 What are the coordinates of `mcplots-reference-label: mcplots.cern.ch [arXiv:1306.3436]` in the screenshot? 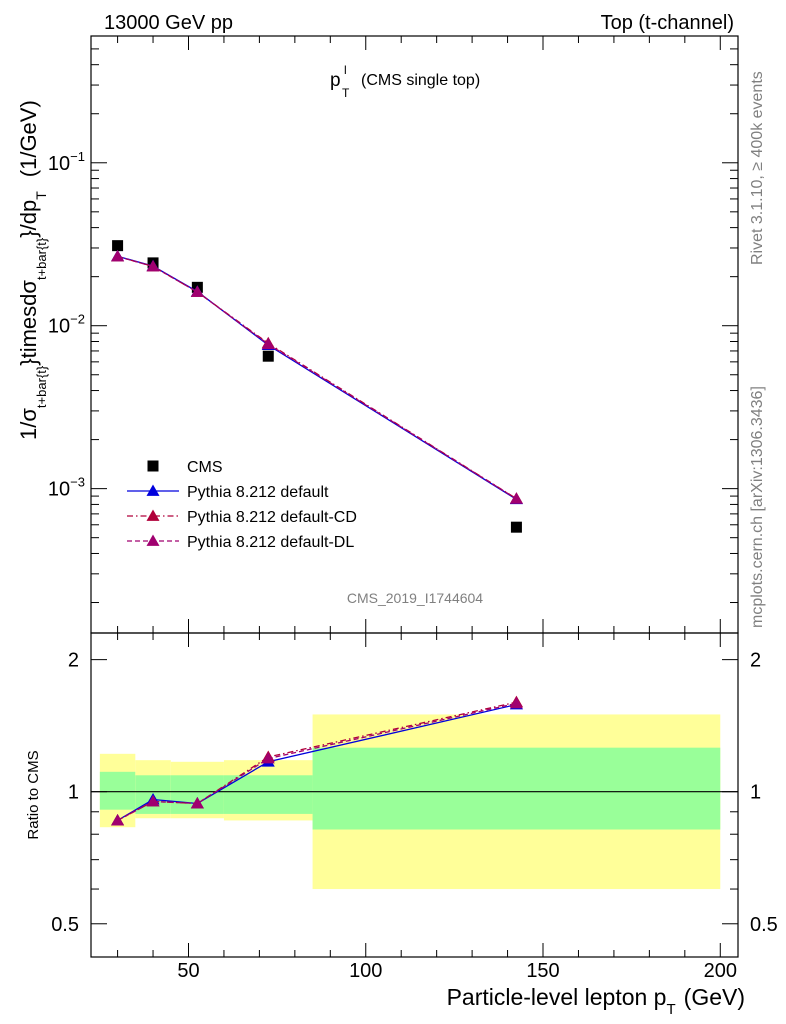 It's located at (757, 507).